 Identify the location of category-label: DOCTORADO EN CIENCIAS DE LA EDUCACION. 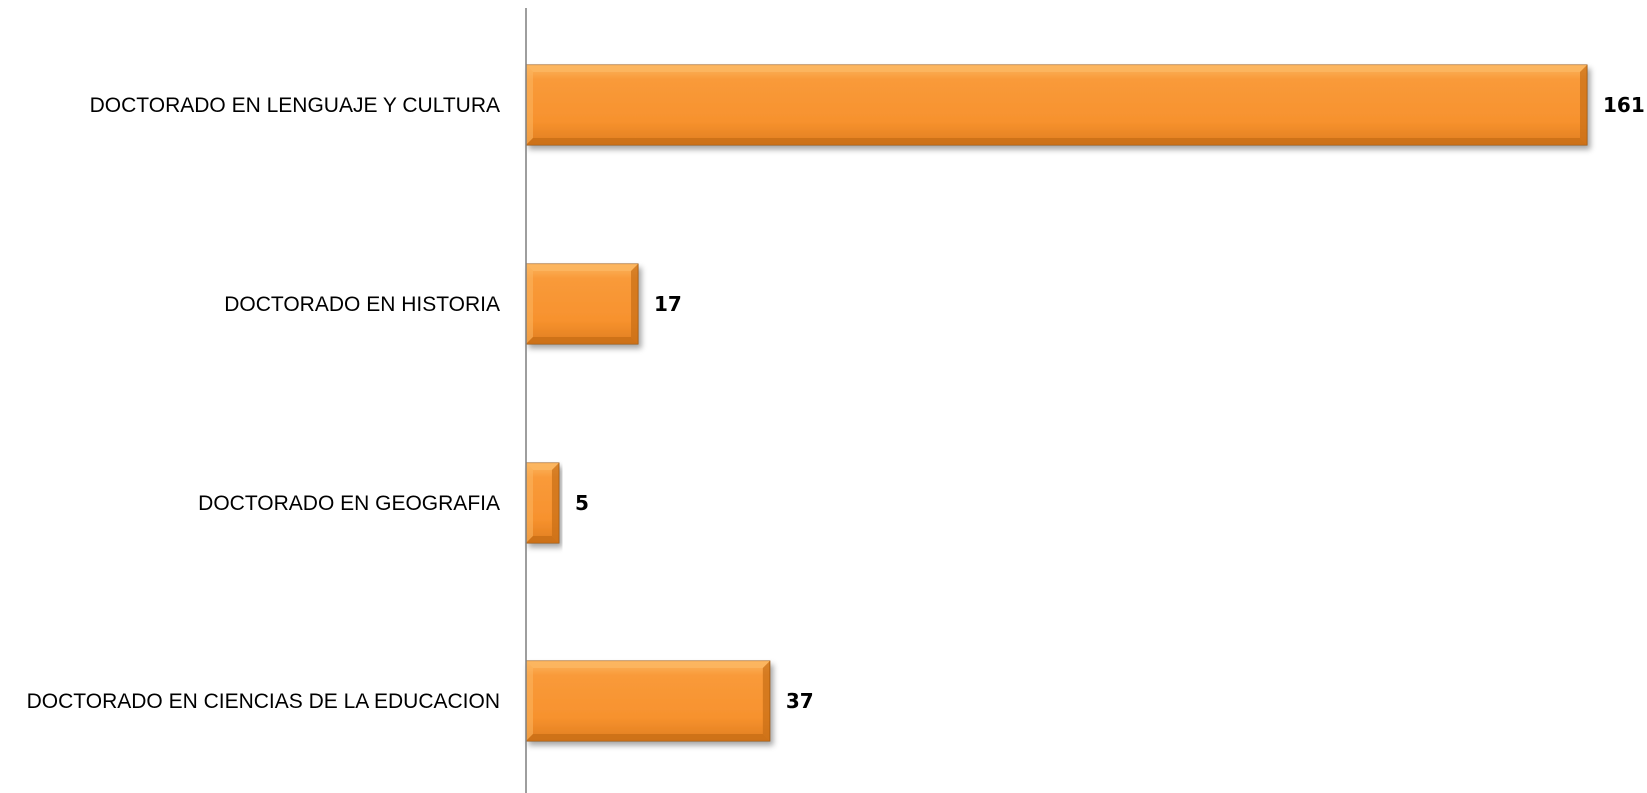
(263, 701).